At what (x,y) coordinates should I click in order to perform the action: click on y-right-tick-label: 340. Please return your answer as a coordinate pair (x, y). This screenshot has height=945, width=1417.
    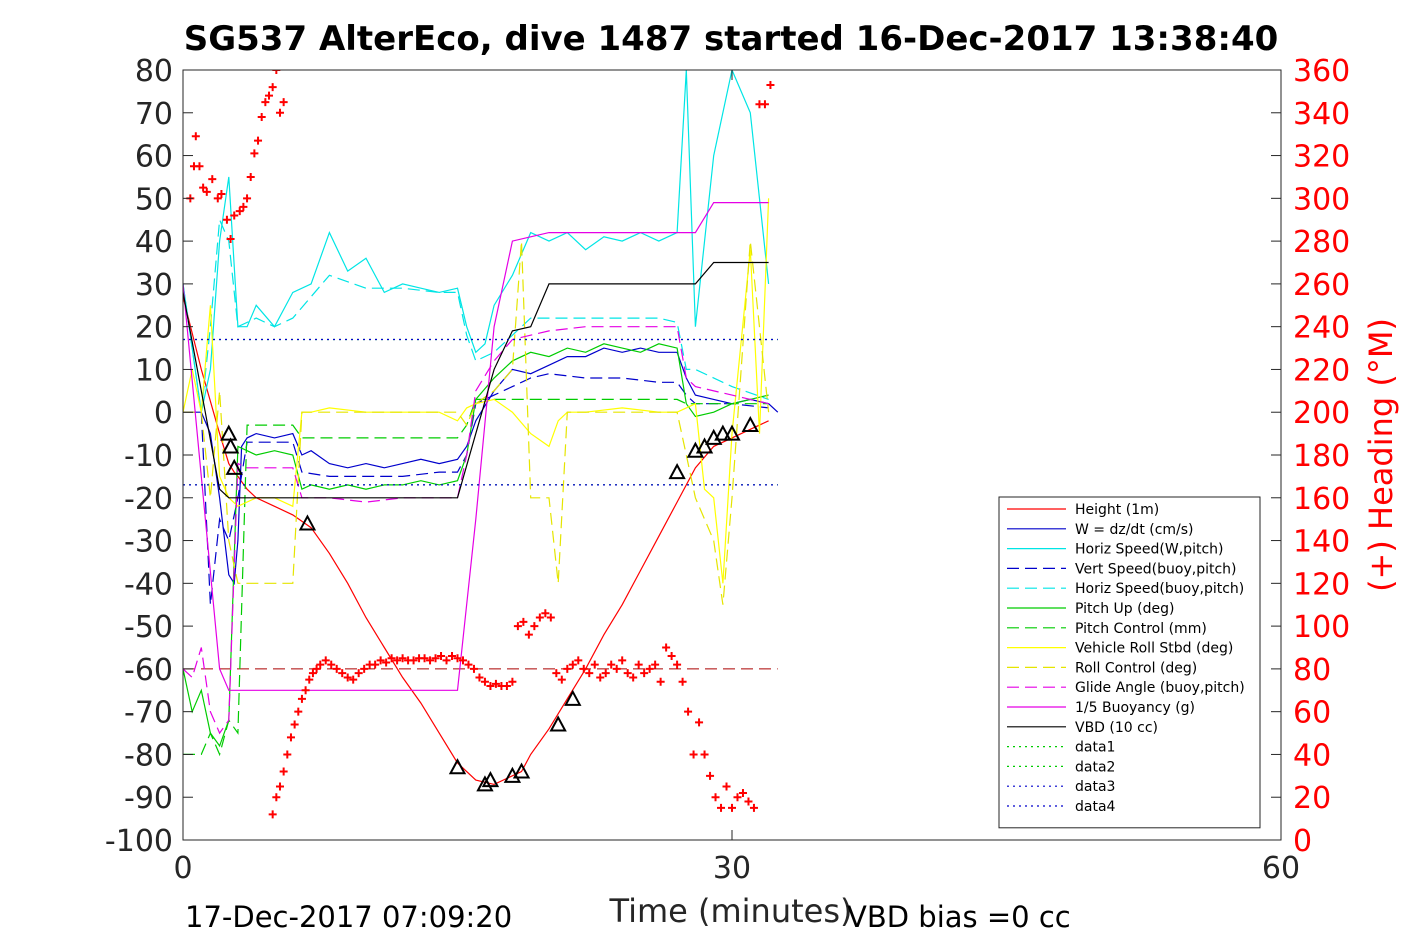
    Looking at the image, I should click on (1321, 114).